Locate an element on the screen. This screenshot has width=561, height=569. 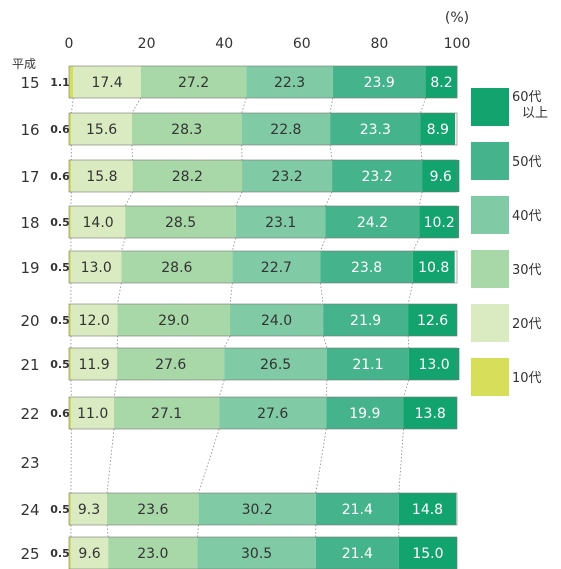
data-label: 10.8 is located at coordinates (433, 268).